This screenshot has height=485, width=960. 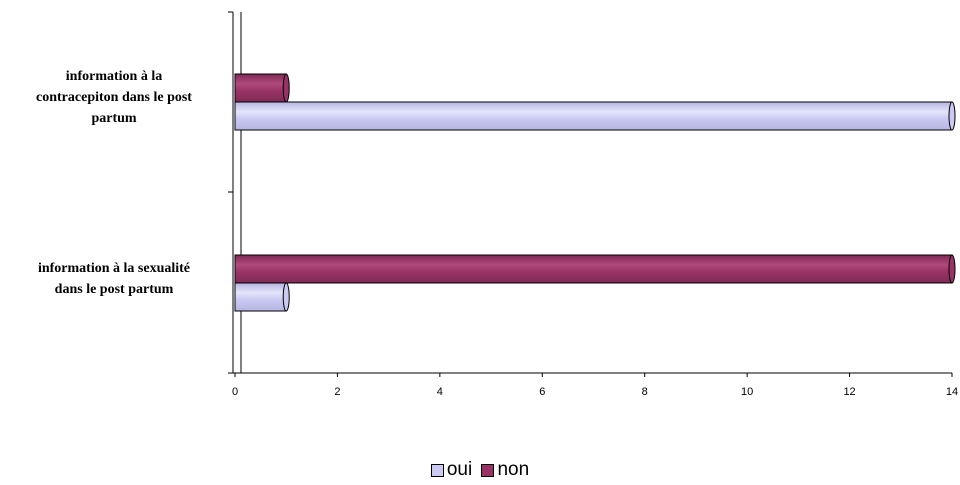 I want to click on legend-label: non, so click(x=513, y=469).